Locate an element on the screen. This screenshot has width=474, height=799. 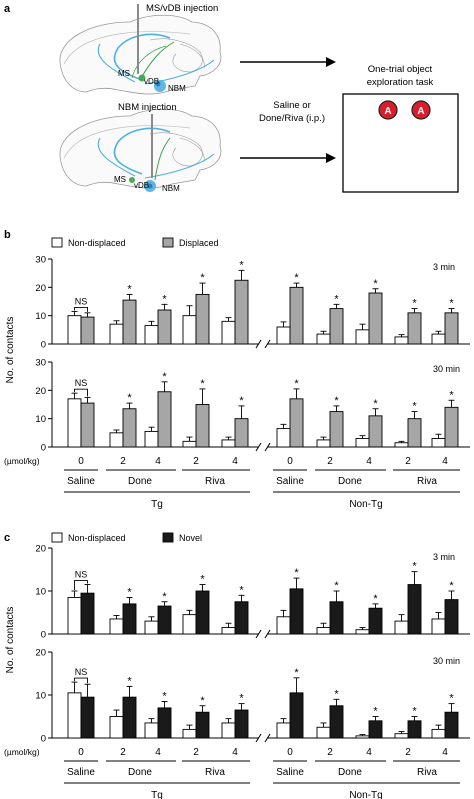
panel-c-label: c is located at coordinates (7, 538).